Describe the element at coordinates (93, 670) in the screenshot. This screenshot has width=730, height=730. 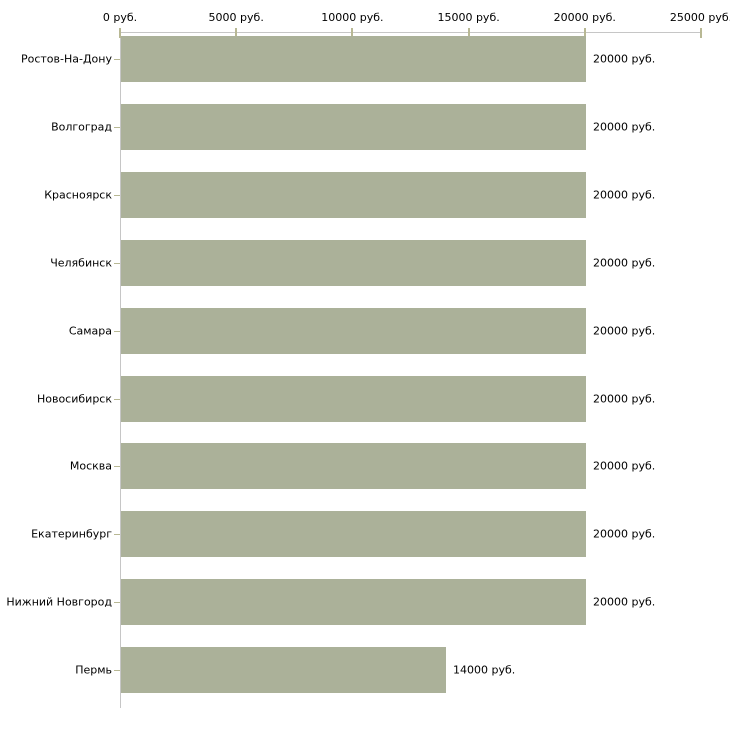
I see `category-label: Пермь` at that location.